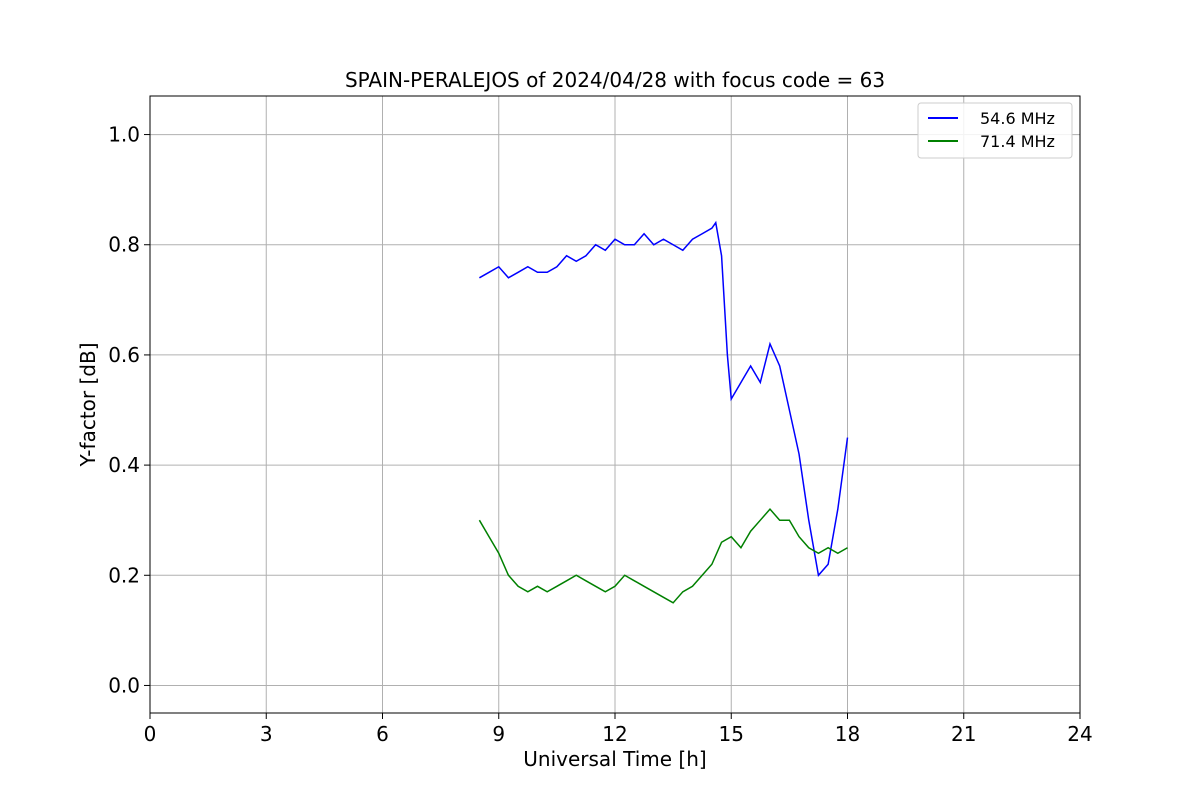 Image resolution: width=1200 pixels, height=800 pixels. I want to click on x-tick-label: 18, so click(847, 734).